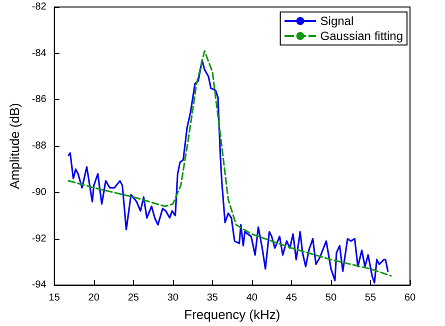 The width and height of the screenshot is (445, 326). Describe the element at coordinates (39, 7) in the screenshot. I see `y-tick-label: -82` at that location.